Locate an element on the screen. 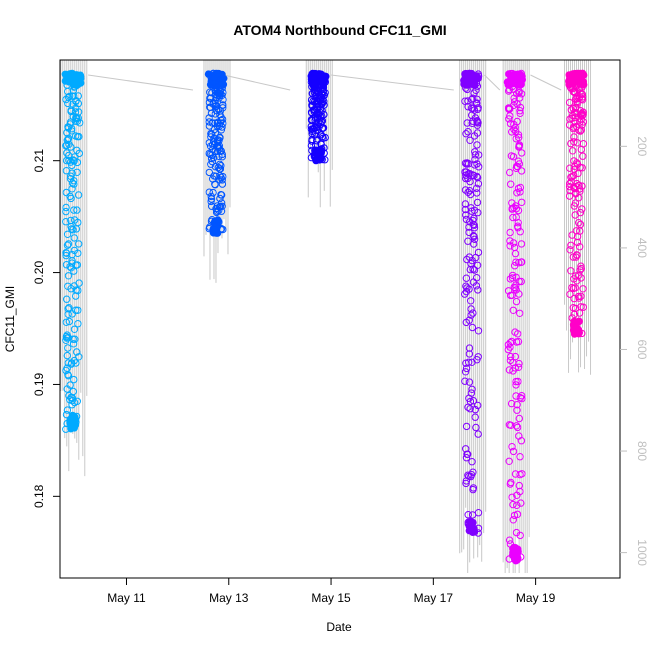 This screenshot has width=650, height=650. y-axis: 0.18 0.19 0.20 0.21 is located at coordinates (46, 328).